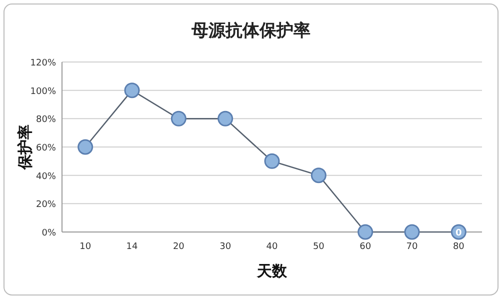  Describe the element at coordinates (366, 247) in the screenshot. I see `x-tick-label: 60` at that location.